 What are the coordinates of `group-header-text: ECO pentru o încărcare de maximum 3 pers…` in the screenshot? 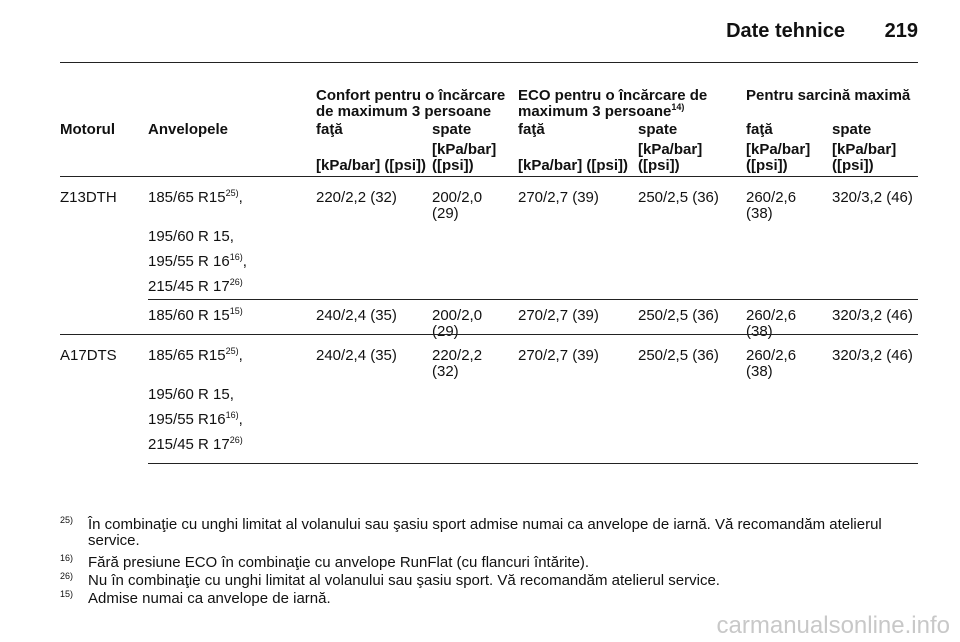 It's located at (613, 103).